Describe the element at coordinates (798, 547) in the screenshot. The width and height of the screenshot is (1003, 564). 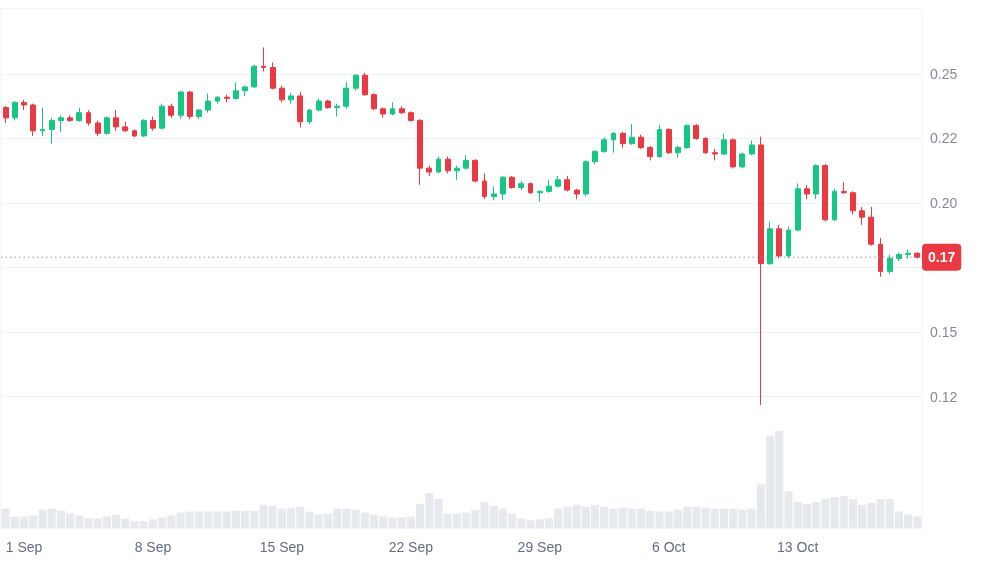
I see `x-tick-label: 13 Oct` at that location.